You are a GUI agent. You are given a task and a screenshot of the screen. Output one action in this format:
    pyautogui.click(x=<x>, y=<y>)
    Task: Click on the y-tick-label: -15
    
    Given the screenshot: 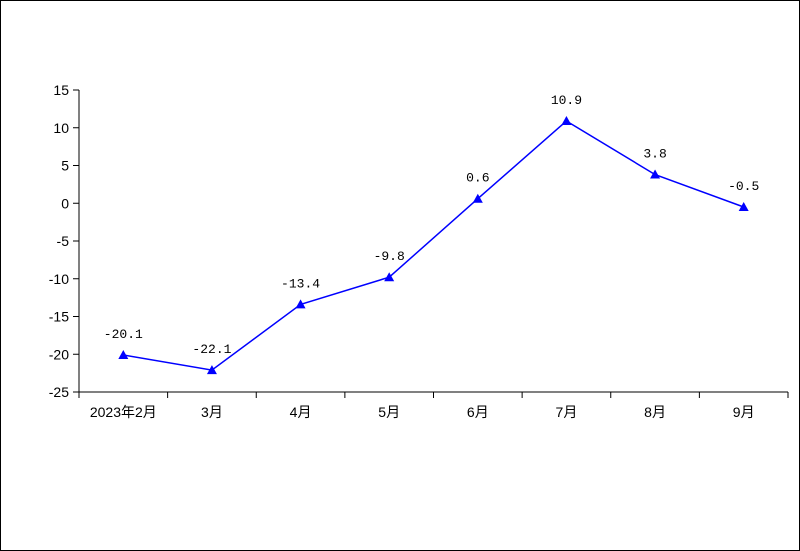 What is the action you would take?
    pyautogui.click(x=59, y=317)
    